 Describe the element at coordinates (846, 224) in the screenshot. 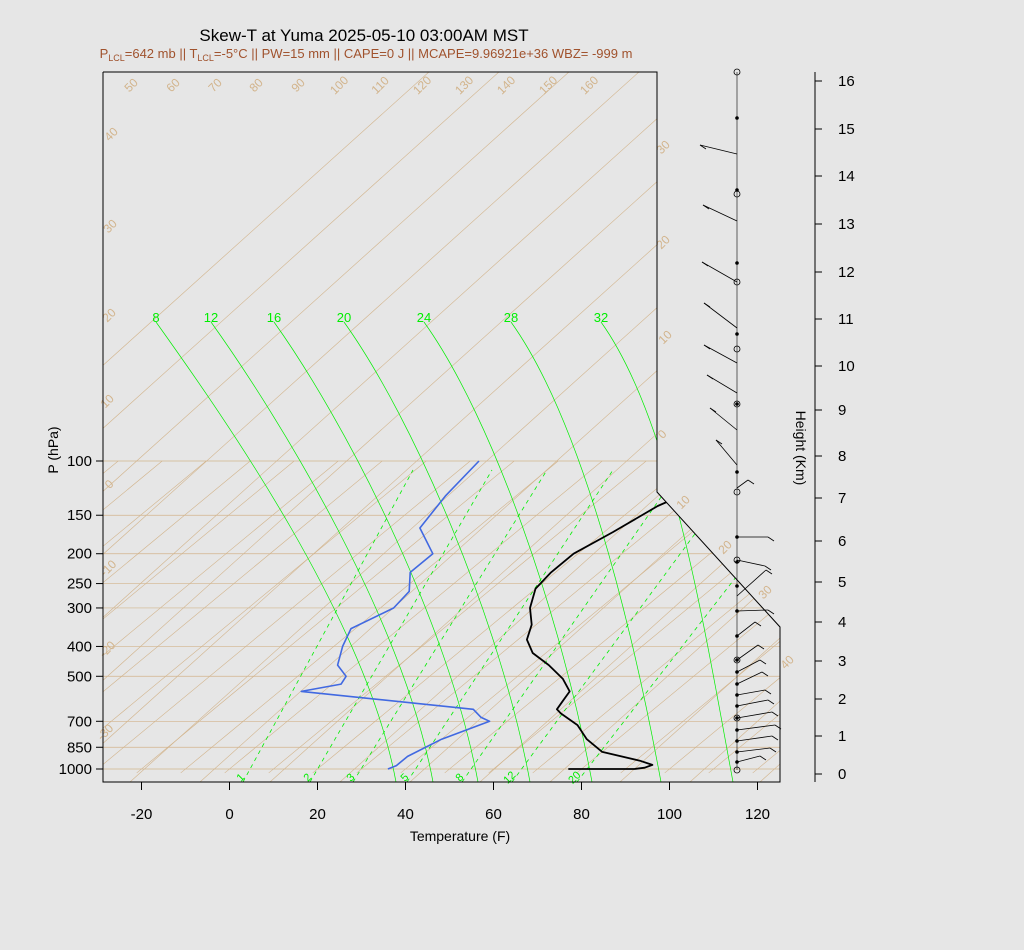

I see `height-tick-label: 13` at that location.